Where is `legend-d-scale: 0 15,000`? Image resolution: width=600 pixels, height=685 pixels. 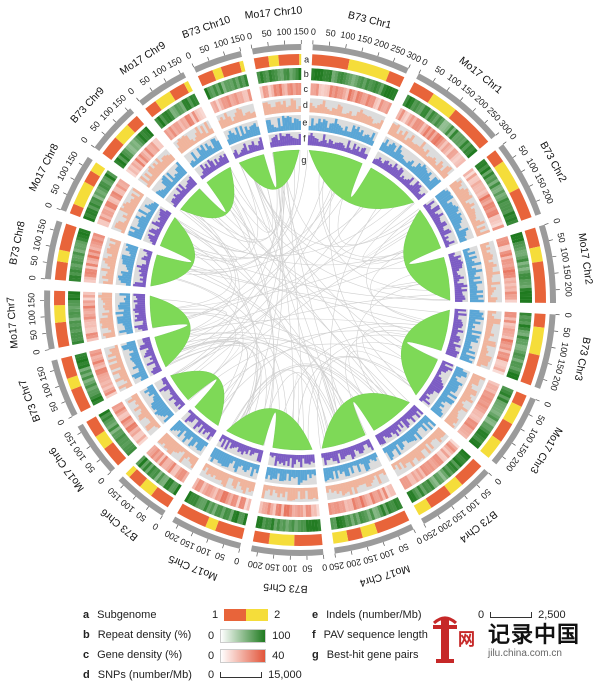 legend-d-scale: 0 15,000 is located at coordinates (255, 675).